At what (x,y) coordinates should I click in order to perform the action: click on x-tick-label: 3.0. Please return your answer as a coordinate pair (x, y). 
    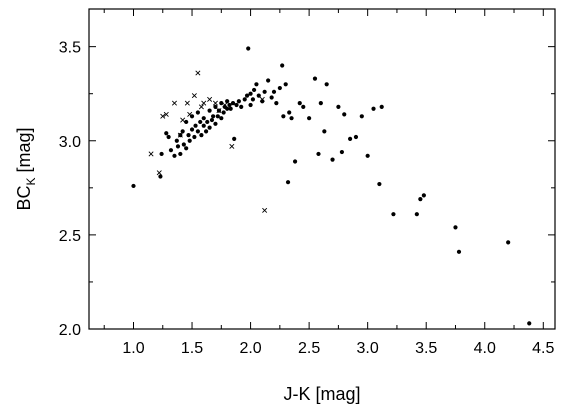
    Looking at the image, I should click on (368, 348).